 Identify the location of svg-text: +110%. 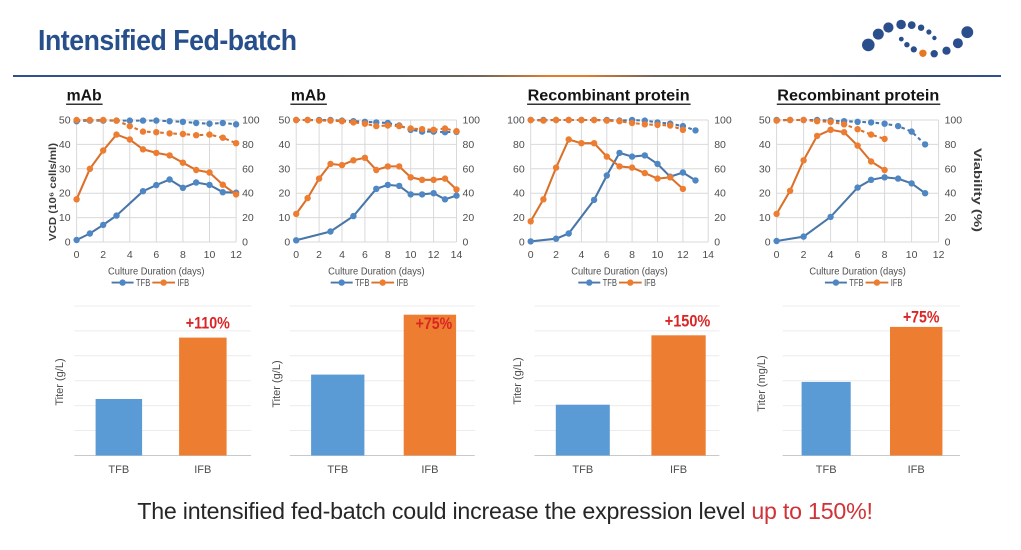
(208, 324).